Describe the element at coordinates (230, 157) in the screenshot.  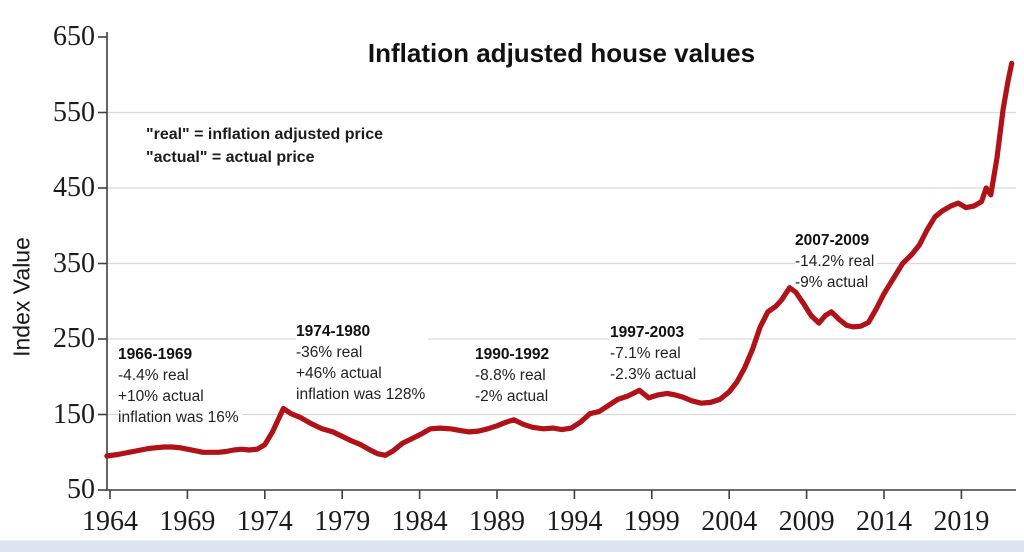
I see `legend-note-line-actual: "actual" = actual price` at that location.